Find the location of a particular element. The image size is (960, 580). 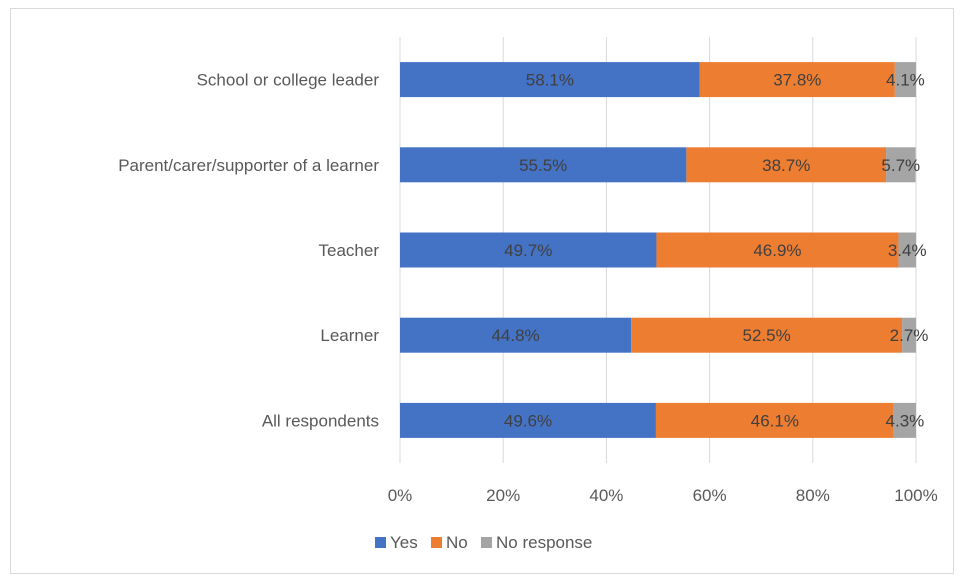

data-label-no-response: 2.7% is located at coordinates (909, 335).